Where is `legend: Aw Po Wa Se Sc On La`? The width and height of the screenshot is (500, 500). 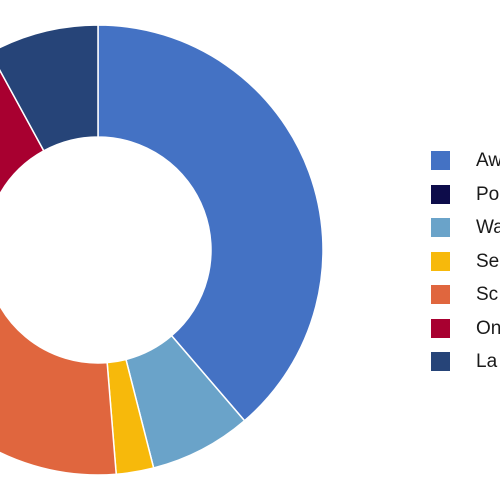 legend: Aw Po Wa Se Sc On La is located at coordinates (465, 268).